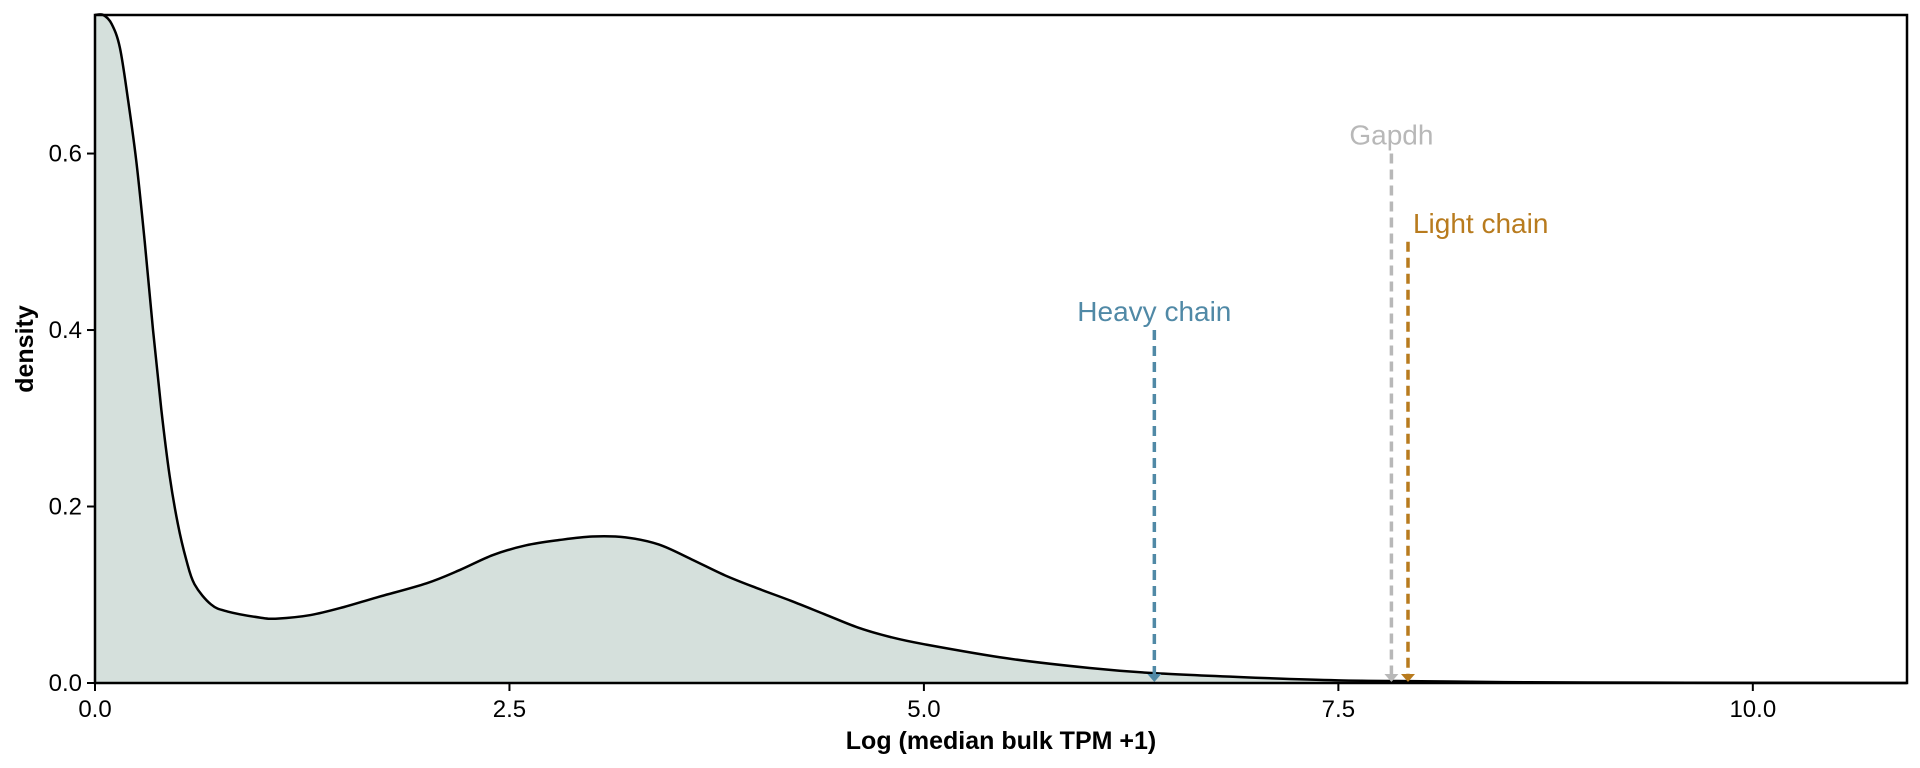  Describe the element at coordinates (1154, 678) in the screenshot. I see `heavy-chain-marker-arrow` at that location.